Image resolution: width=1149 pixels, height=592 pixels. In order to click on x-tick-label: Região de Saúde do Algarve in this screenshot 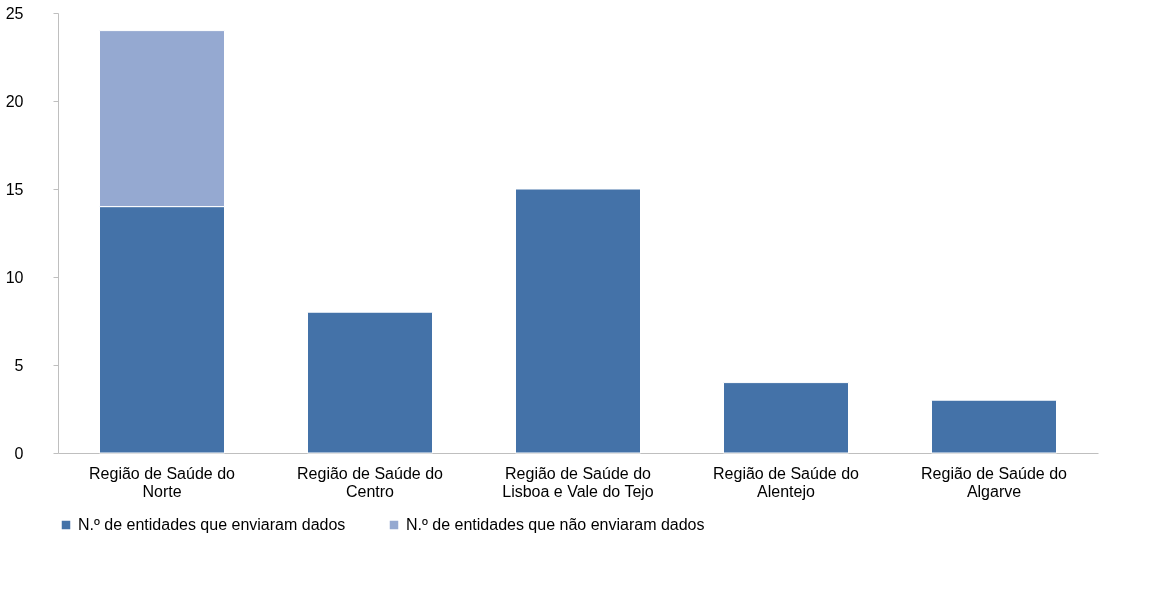, I will do `click(994, 482)`.